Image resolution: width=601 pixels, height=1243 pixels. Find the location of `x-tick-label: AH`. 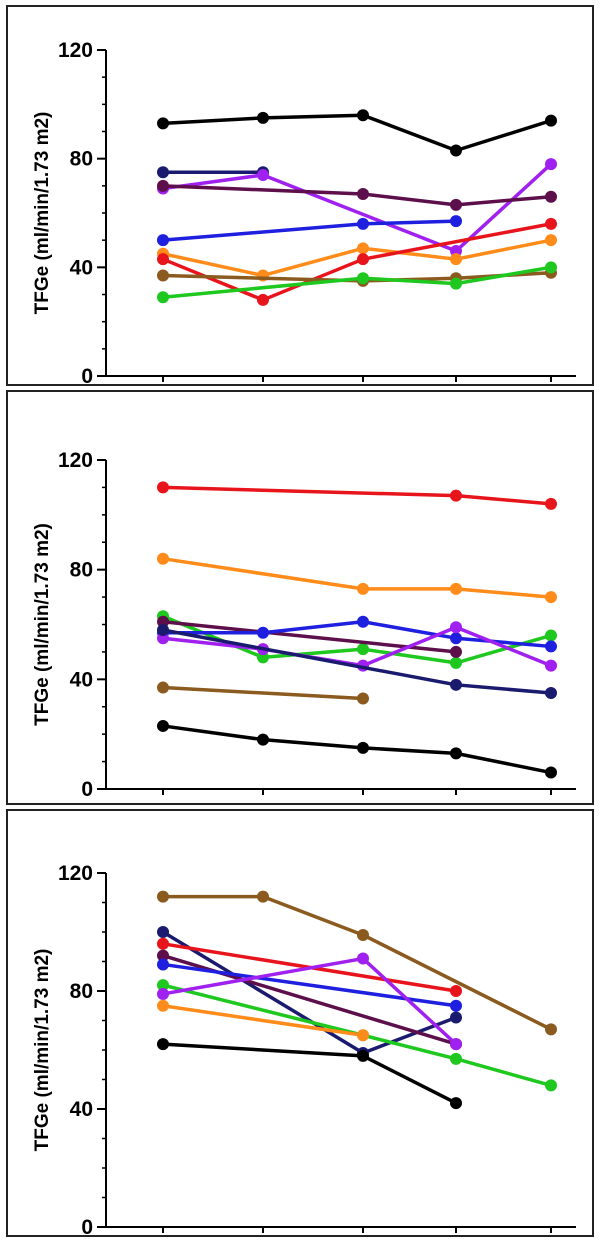

x-tick-label: AH is located at coordinates (163, 802).